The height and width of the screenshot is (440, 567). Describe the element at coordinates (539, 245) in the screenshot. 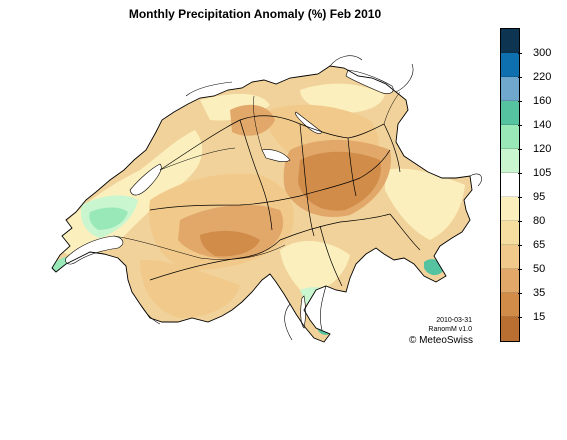

I see `legend-tick-label: 65` at that location.